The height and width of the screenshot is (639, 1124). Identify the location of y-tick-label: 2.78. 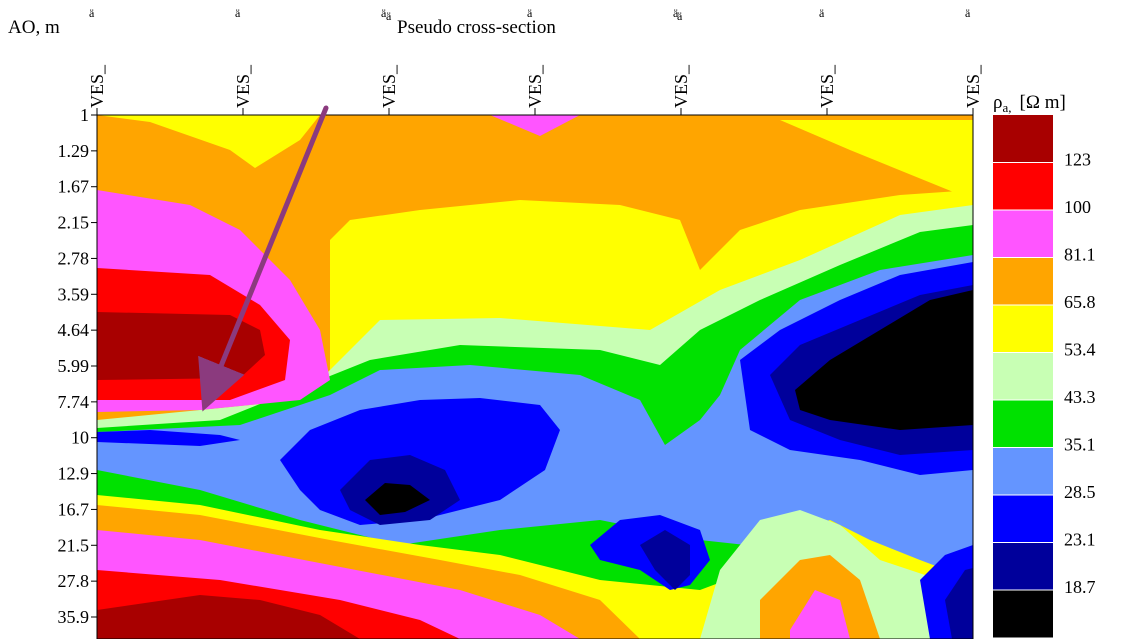
(74, 258).